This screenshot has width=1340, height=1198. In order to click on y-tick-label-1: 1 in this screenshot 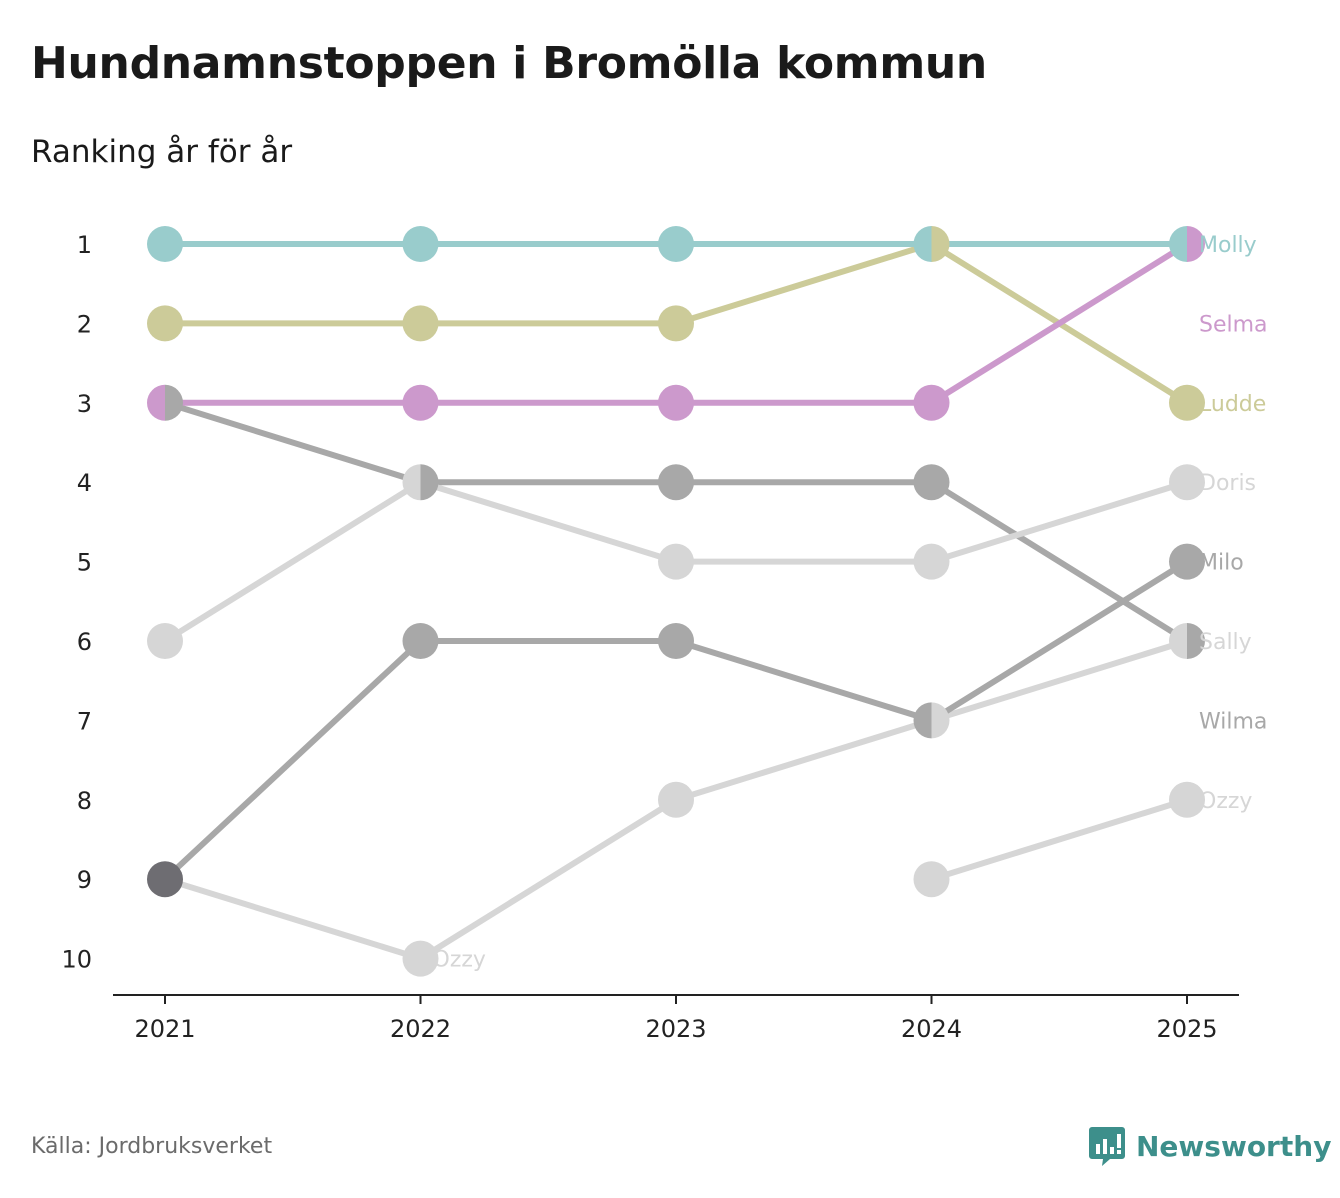, I will do `click(84, 245)`.